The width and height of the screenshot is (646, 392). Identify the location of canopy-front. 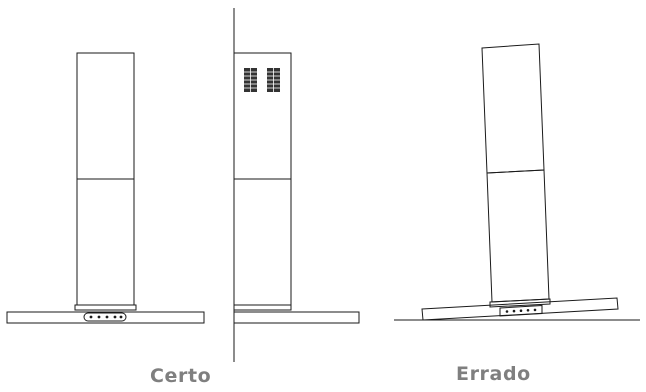
(105, 317).